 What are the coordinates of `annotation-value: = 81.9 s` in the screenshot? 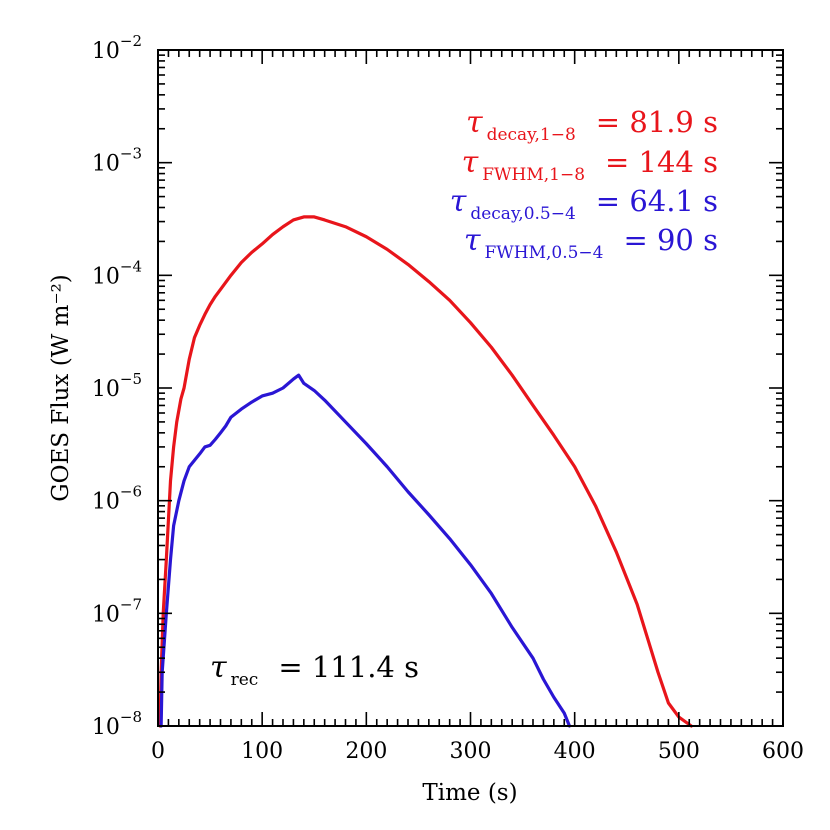 It's located at (657, 122).